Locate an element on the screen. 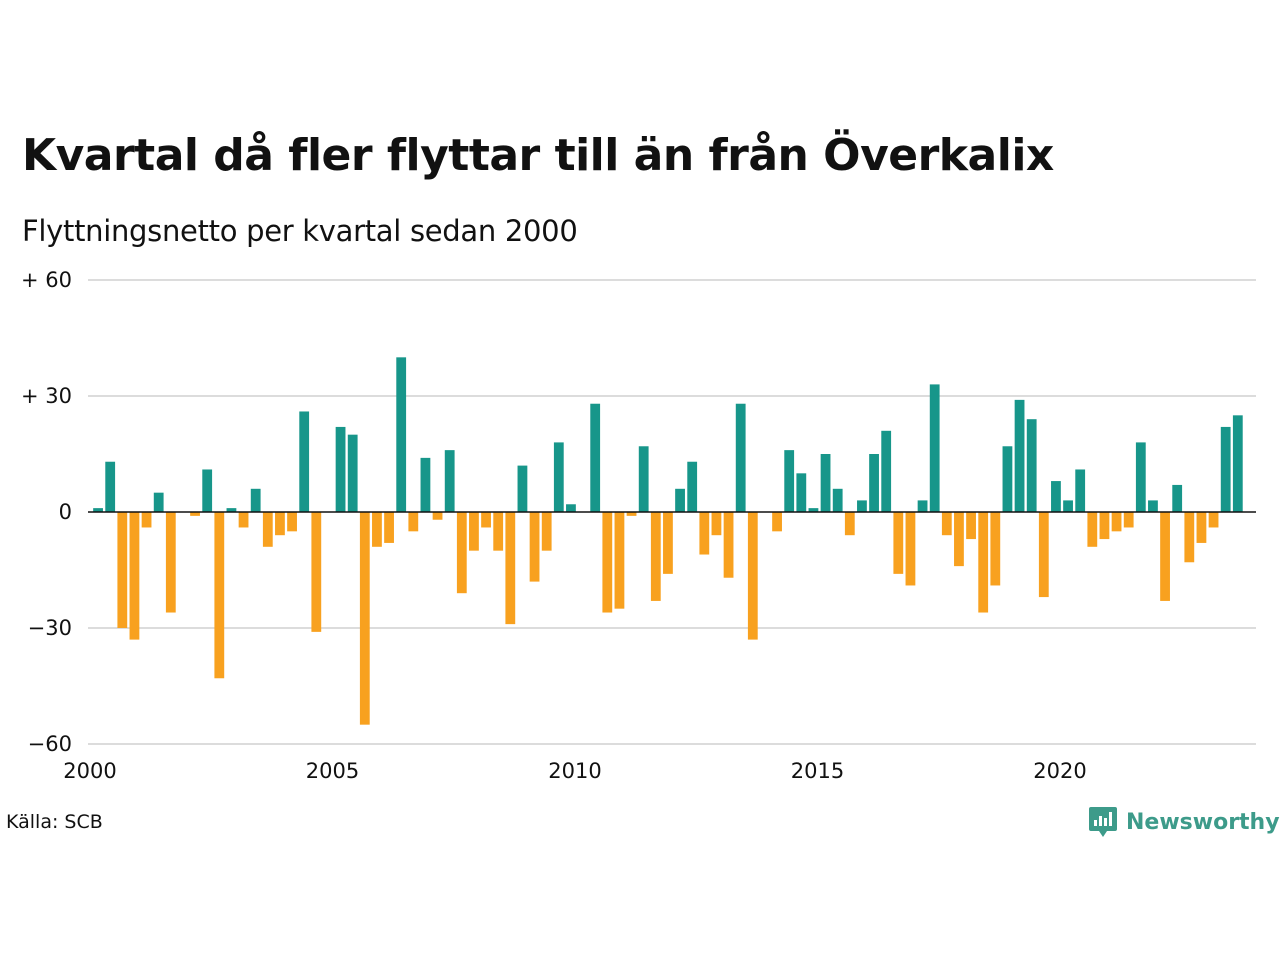  x-tick-label: 2015 is located at coordinates (817, 771).